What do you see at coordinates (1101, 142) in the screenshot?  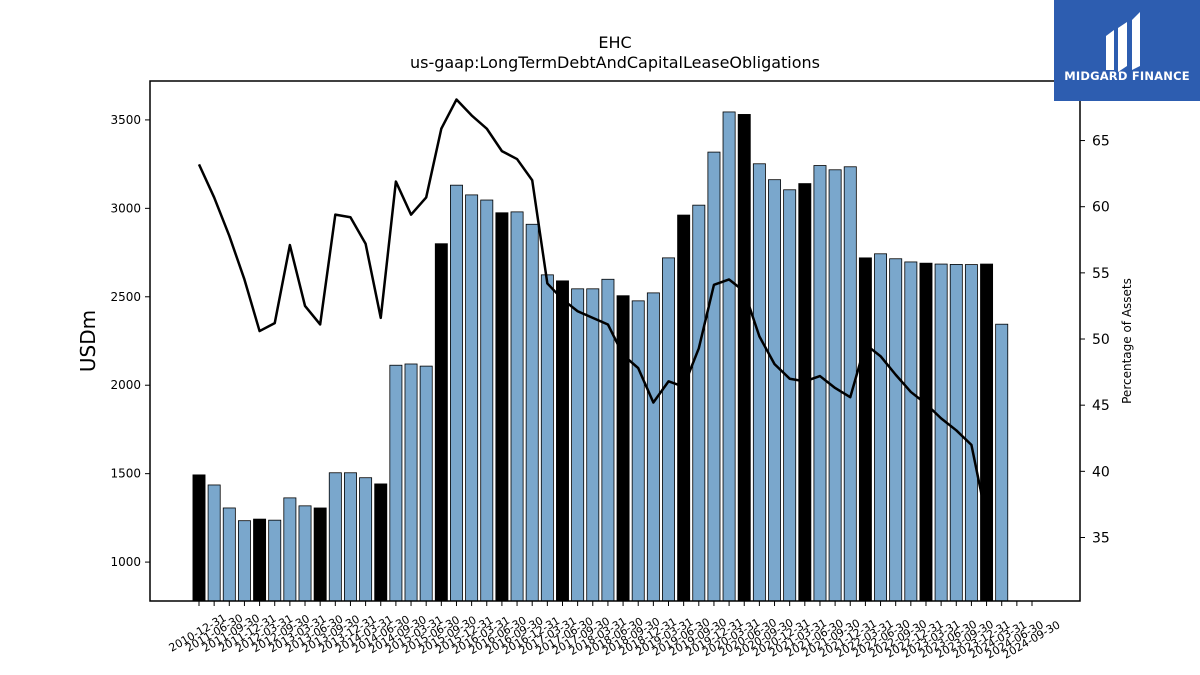 I see `y-right-tick-label: 65` at bounding box center [1101, 142].